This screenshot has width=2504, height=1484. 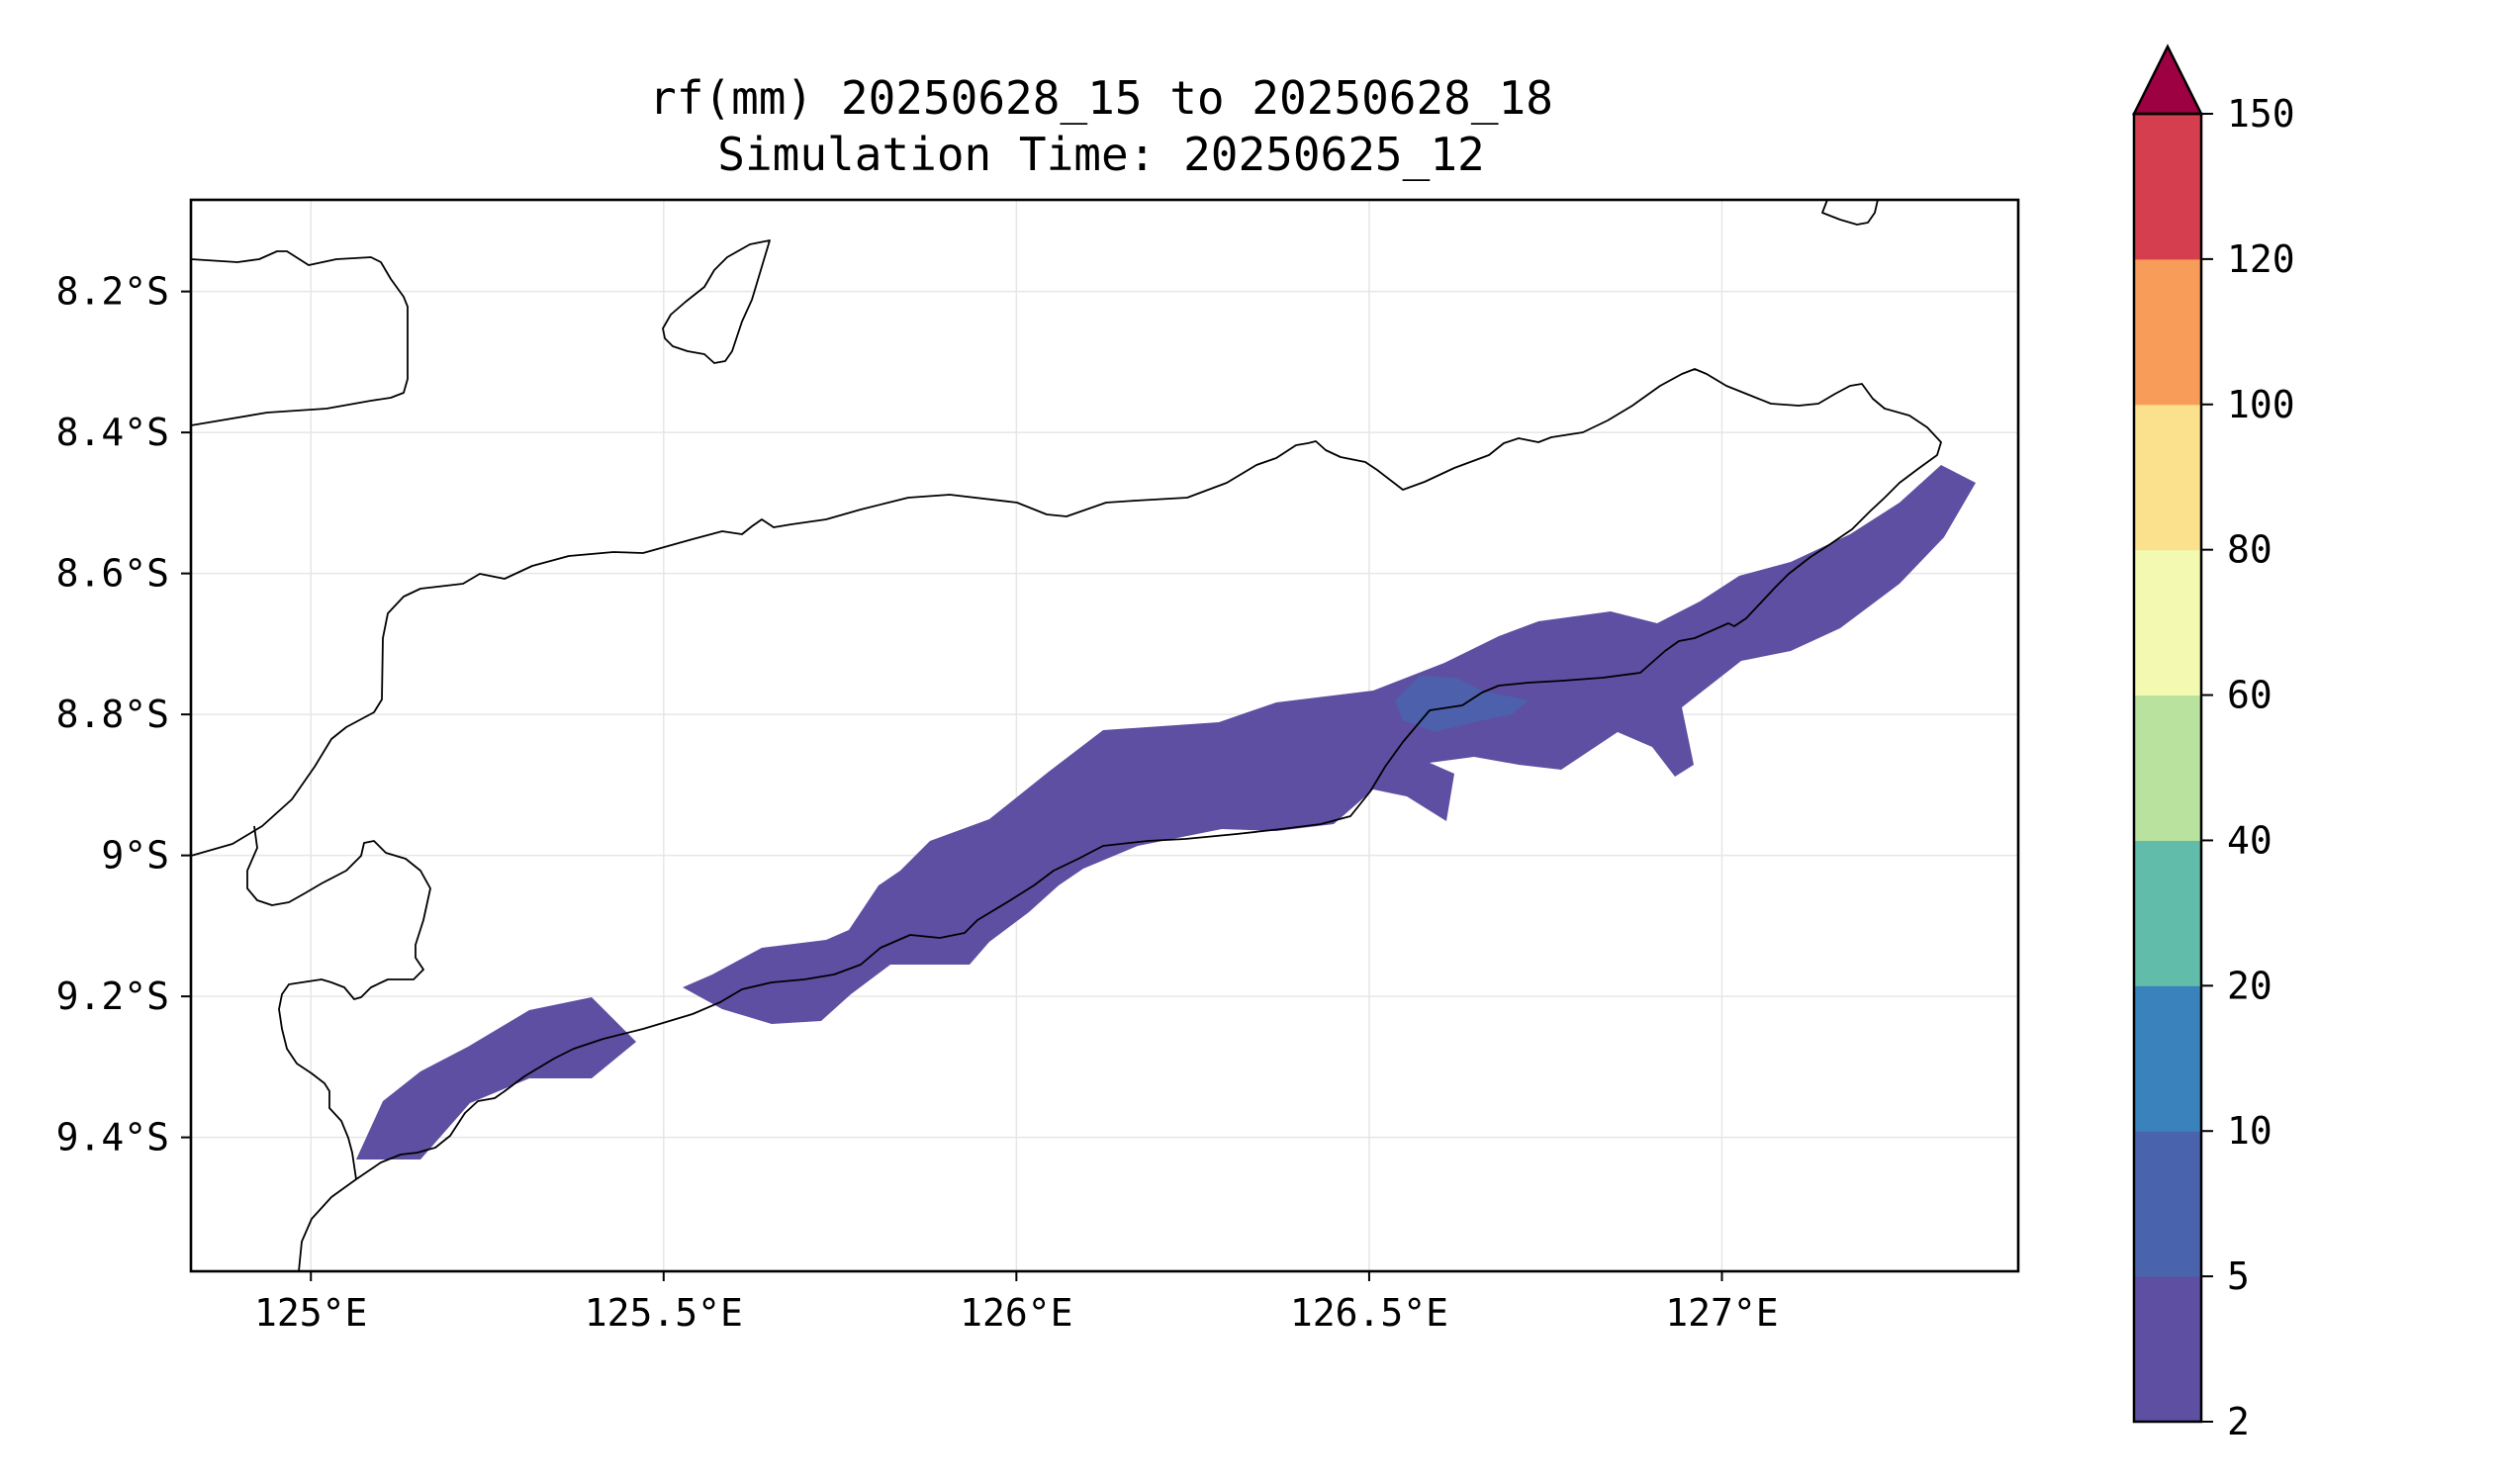 I want to click on rain-band-2-5mm, so click(x=496, y=1078).